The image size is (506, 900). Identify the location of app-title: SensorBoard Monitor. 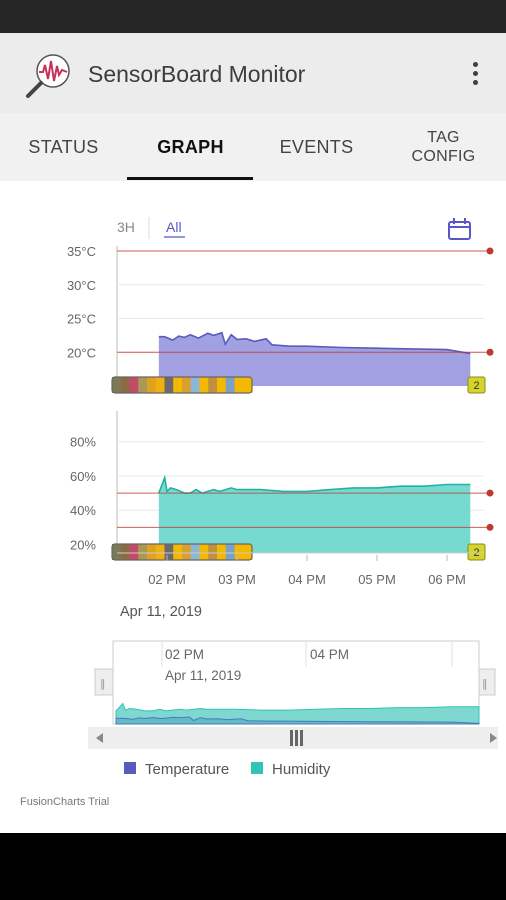
(197, 74).